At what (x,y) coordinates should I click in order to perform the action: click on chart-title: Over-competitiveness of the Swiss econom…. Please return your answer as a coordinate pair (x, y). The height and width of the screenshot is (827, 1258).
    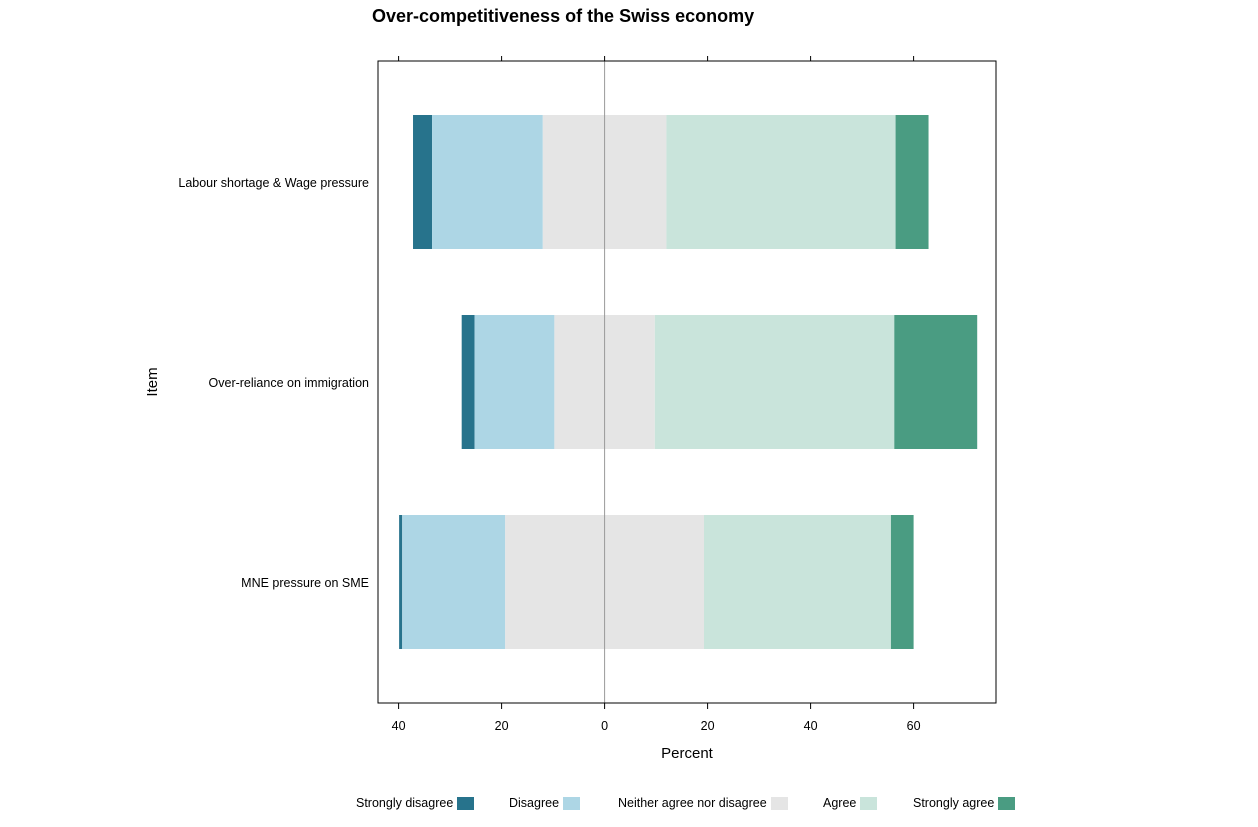
    Looking at the image, I should click on (563, 16).